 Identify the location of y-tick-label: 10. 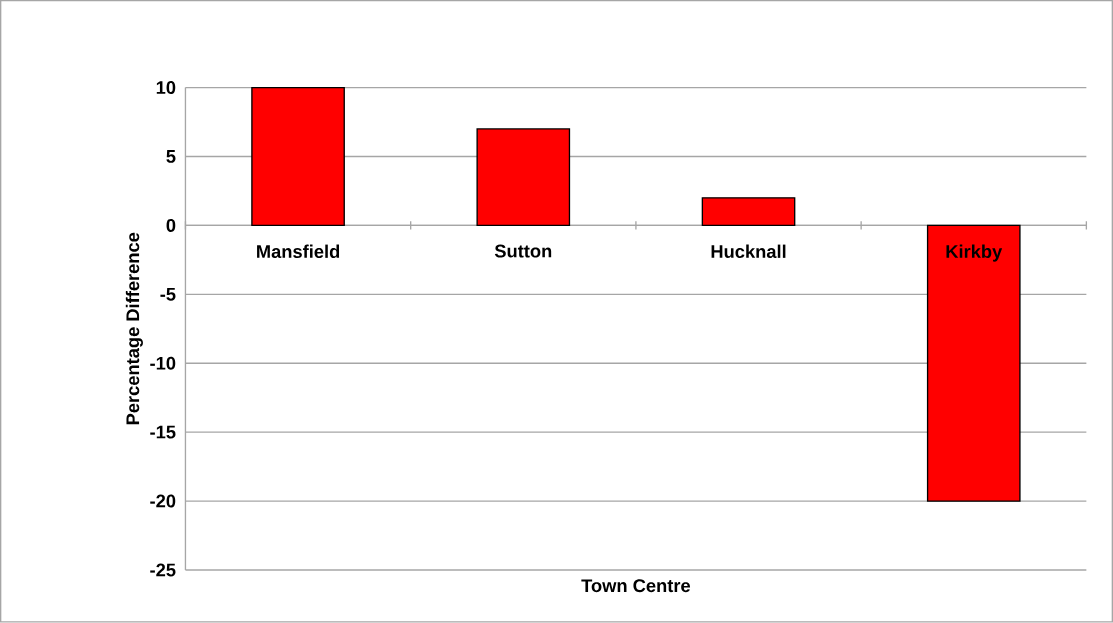
(166, 88).